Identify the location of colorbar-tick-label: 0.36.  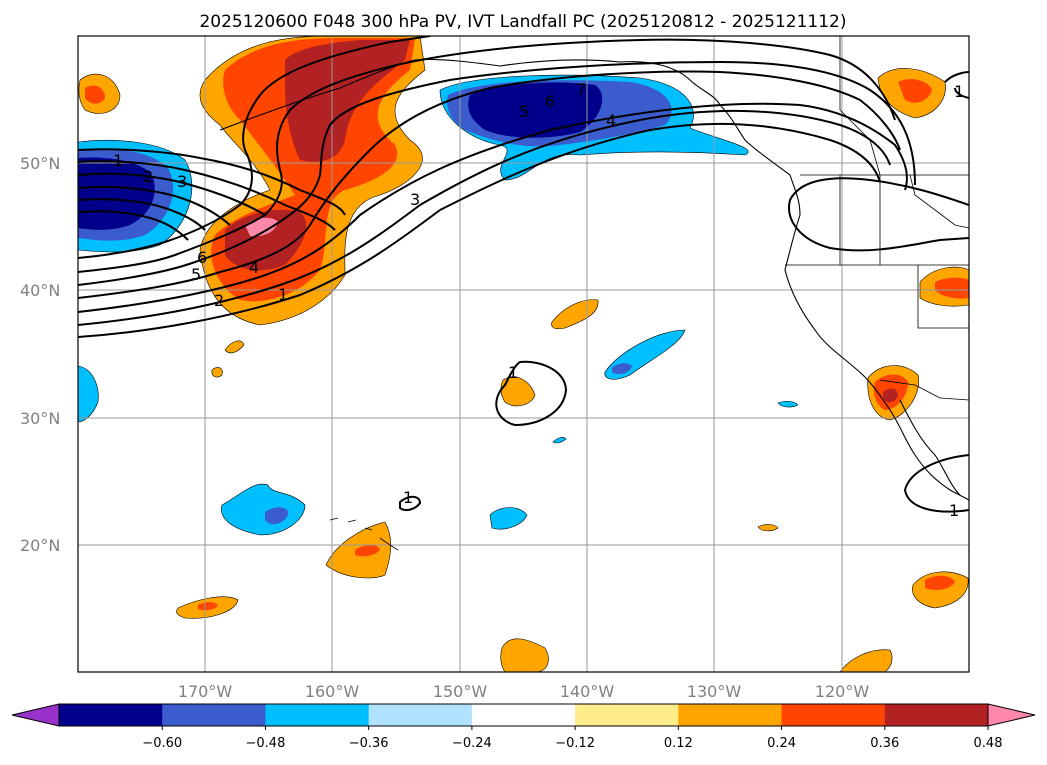
(884, 743).